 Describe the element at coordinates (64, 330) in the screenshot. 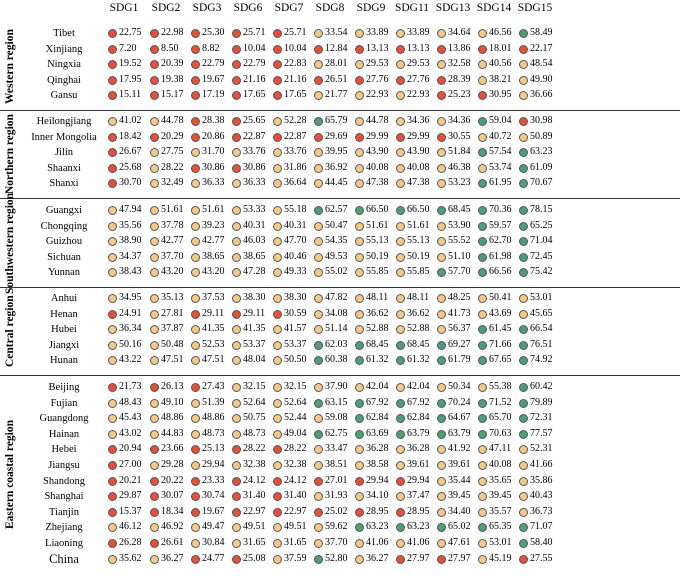

I see `row-label: Hubei` at that location.